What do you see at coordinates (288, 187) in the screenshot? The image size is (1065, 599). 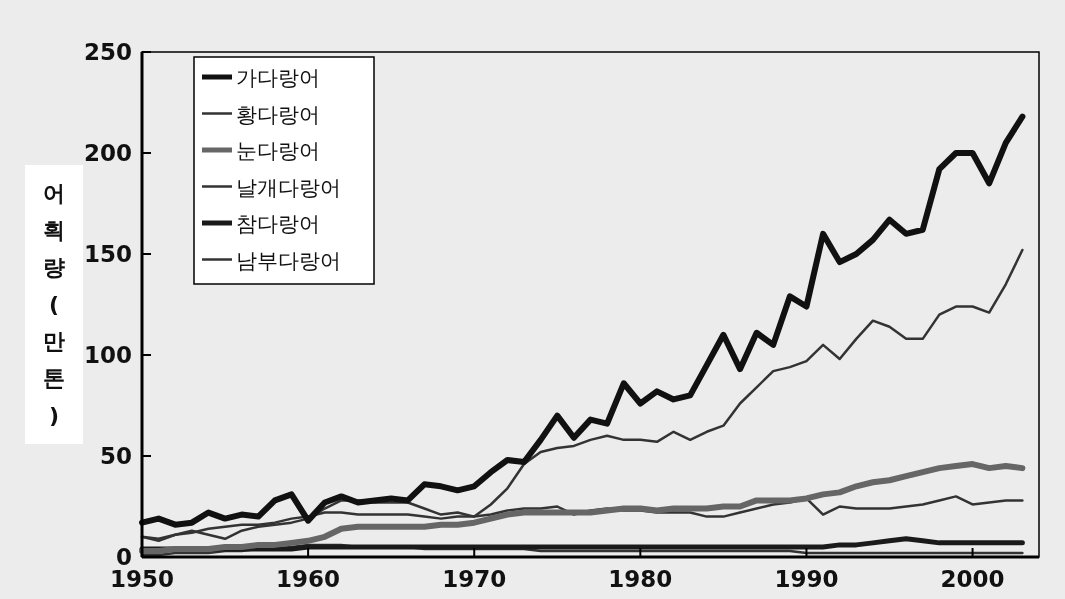 I see `legend-label: 날개다랑어` at bounding box center [288, 187].